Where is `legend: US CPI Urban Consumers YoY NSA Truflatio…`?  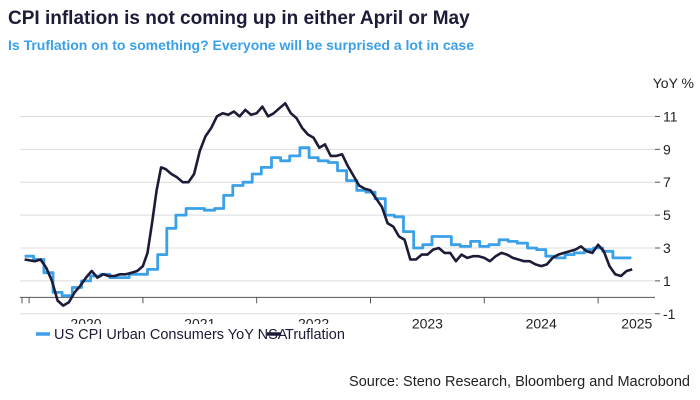
legend: US CPI Urban Consumers YoY NSA Truflatio… is located at coordinates (212, 333).